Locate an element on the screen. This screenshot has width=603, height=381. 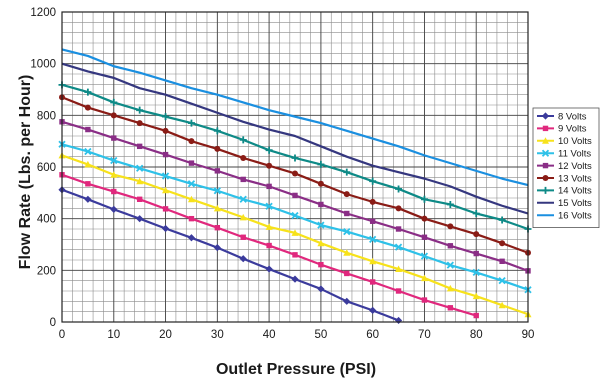
legend-label: 12 Volts is located at coordinates (575, 166).